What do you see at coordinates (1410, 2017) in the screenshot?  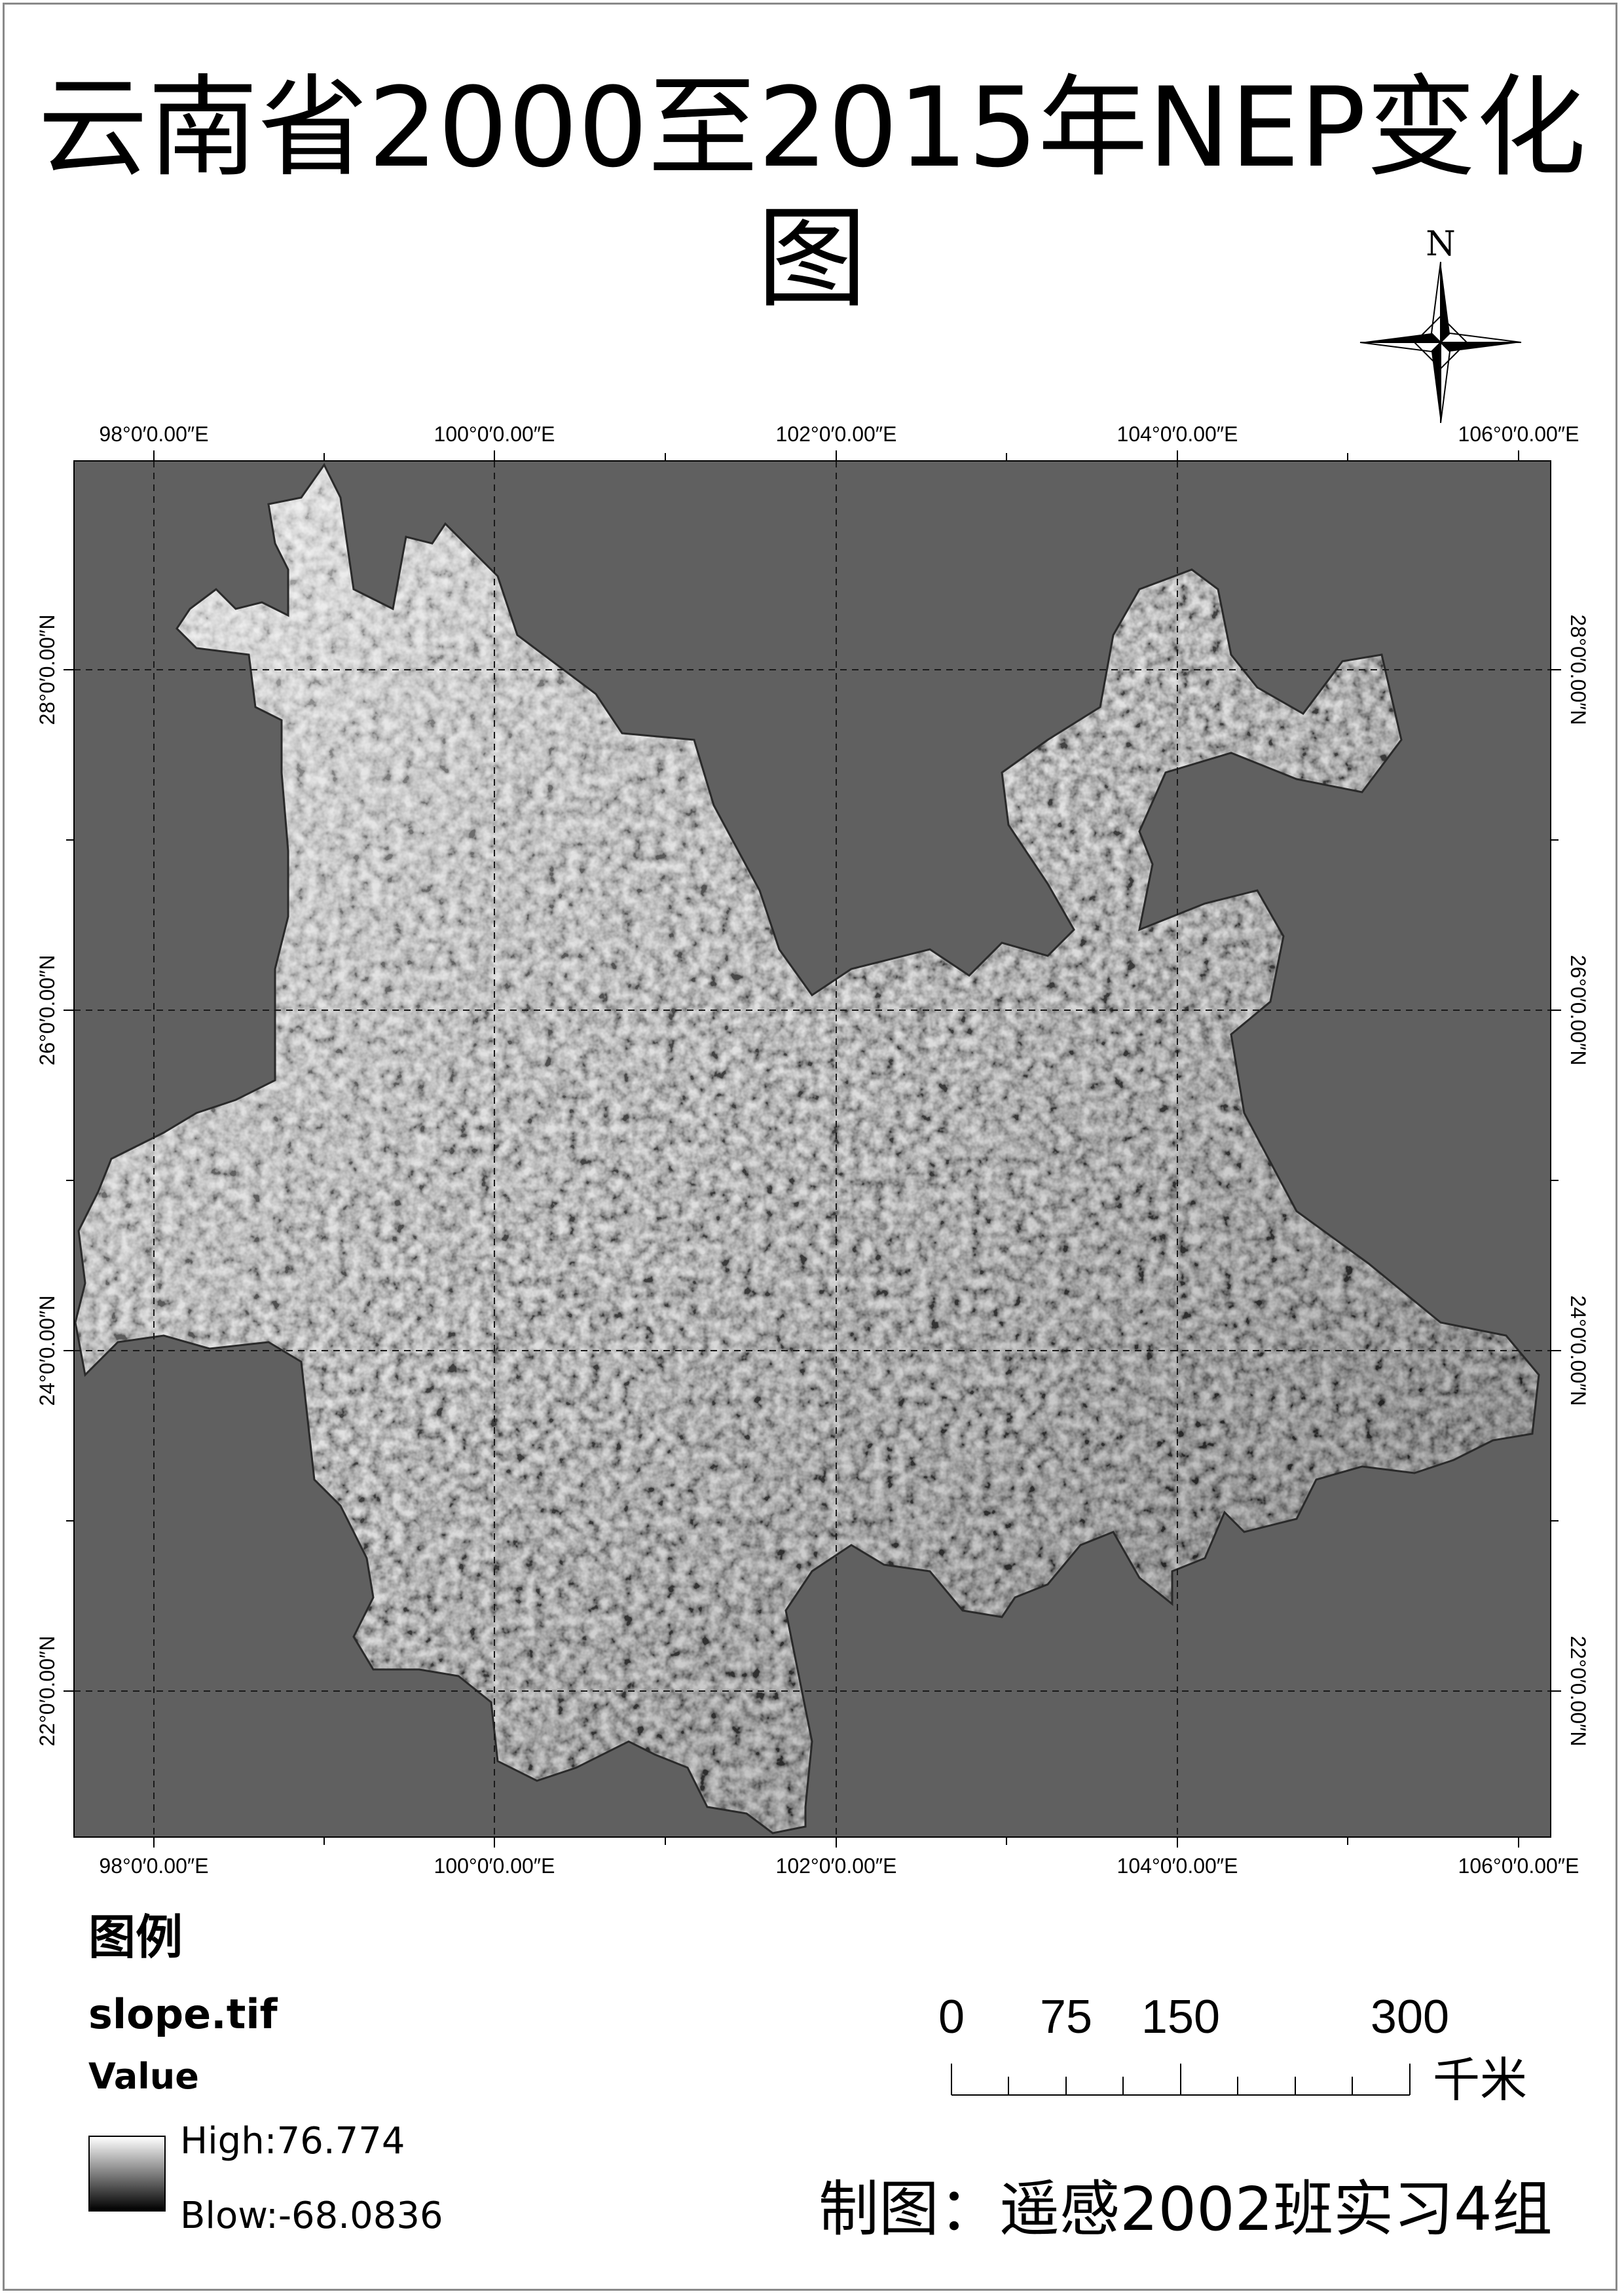 I see `scale-label-300: 300` at bounding box center [1410, 2017].